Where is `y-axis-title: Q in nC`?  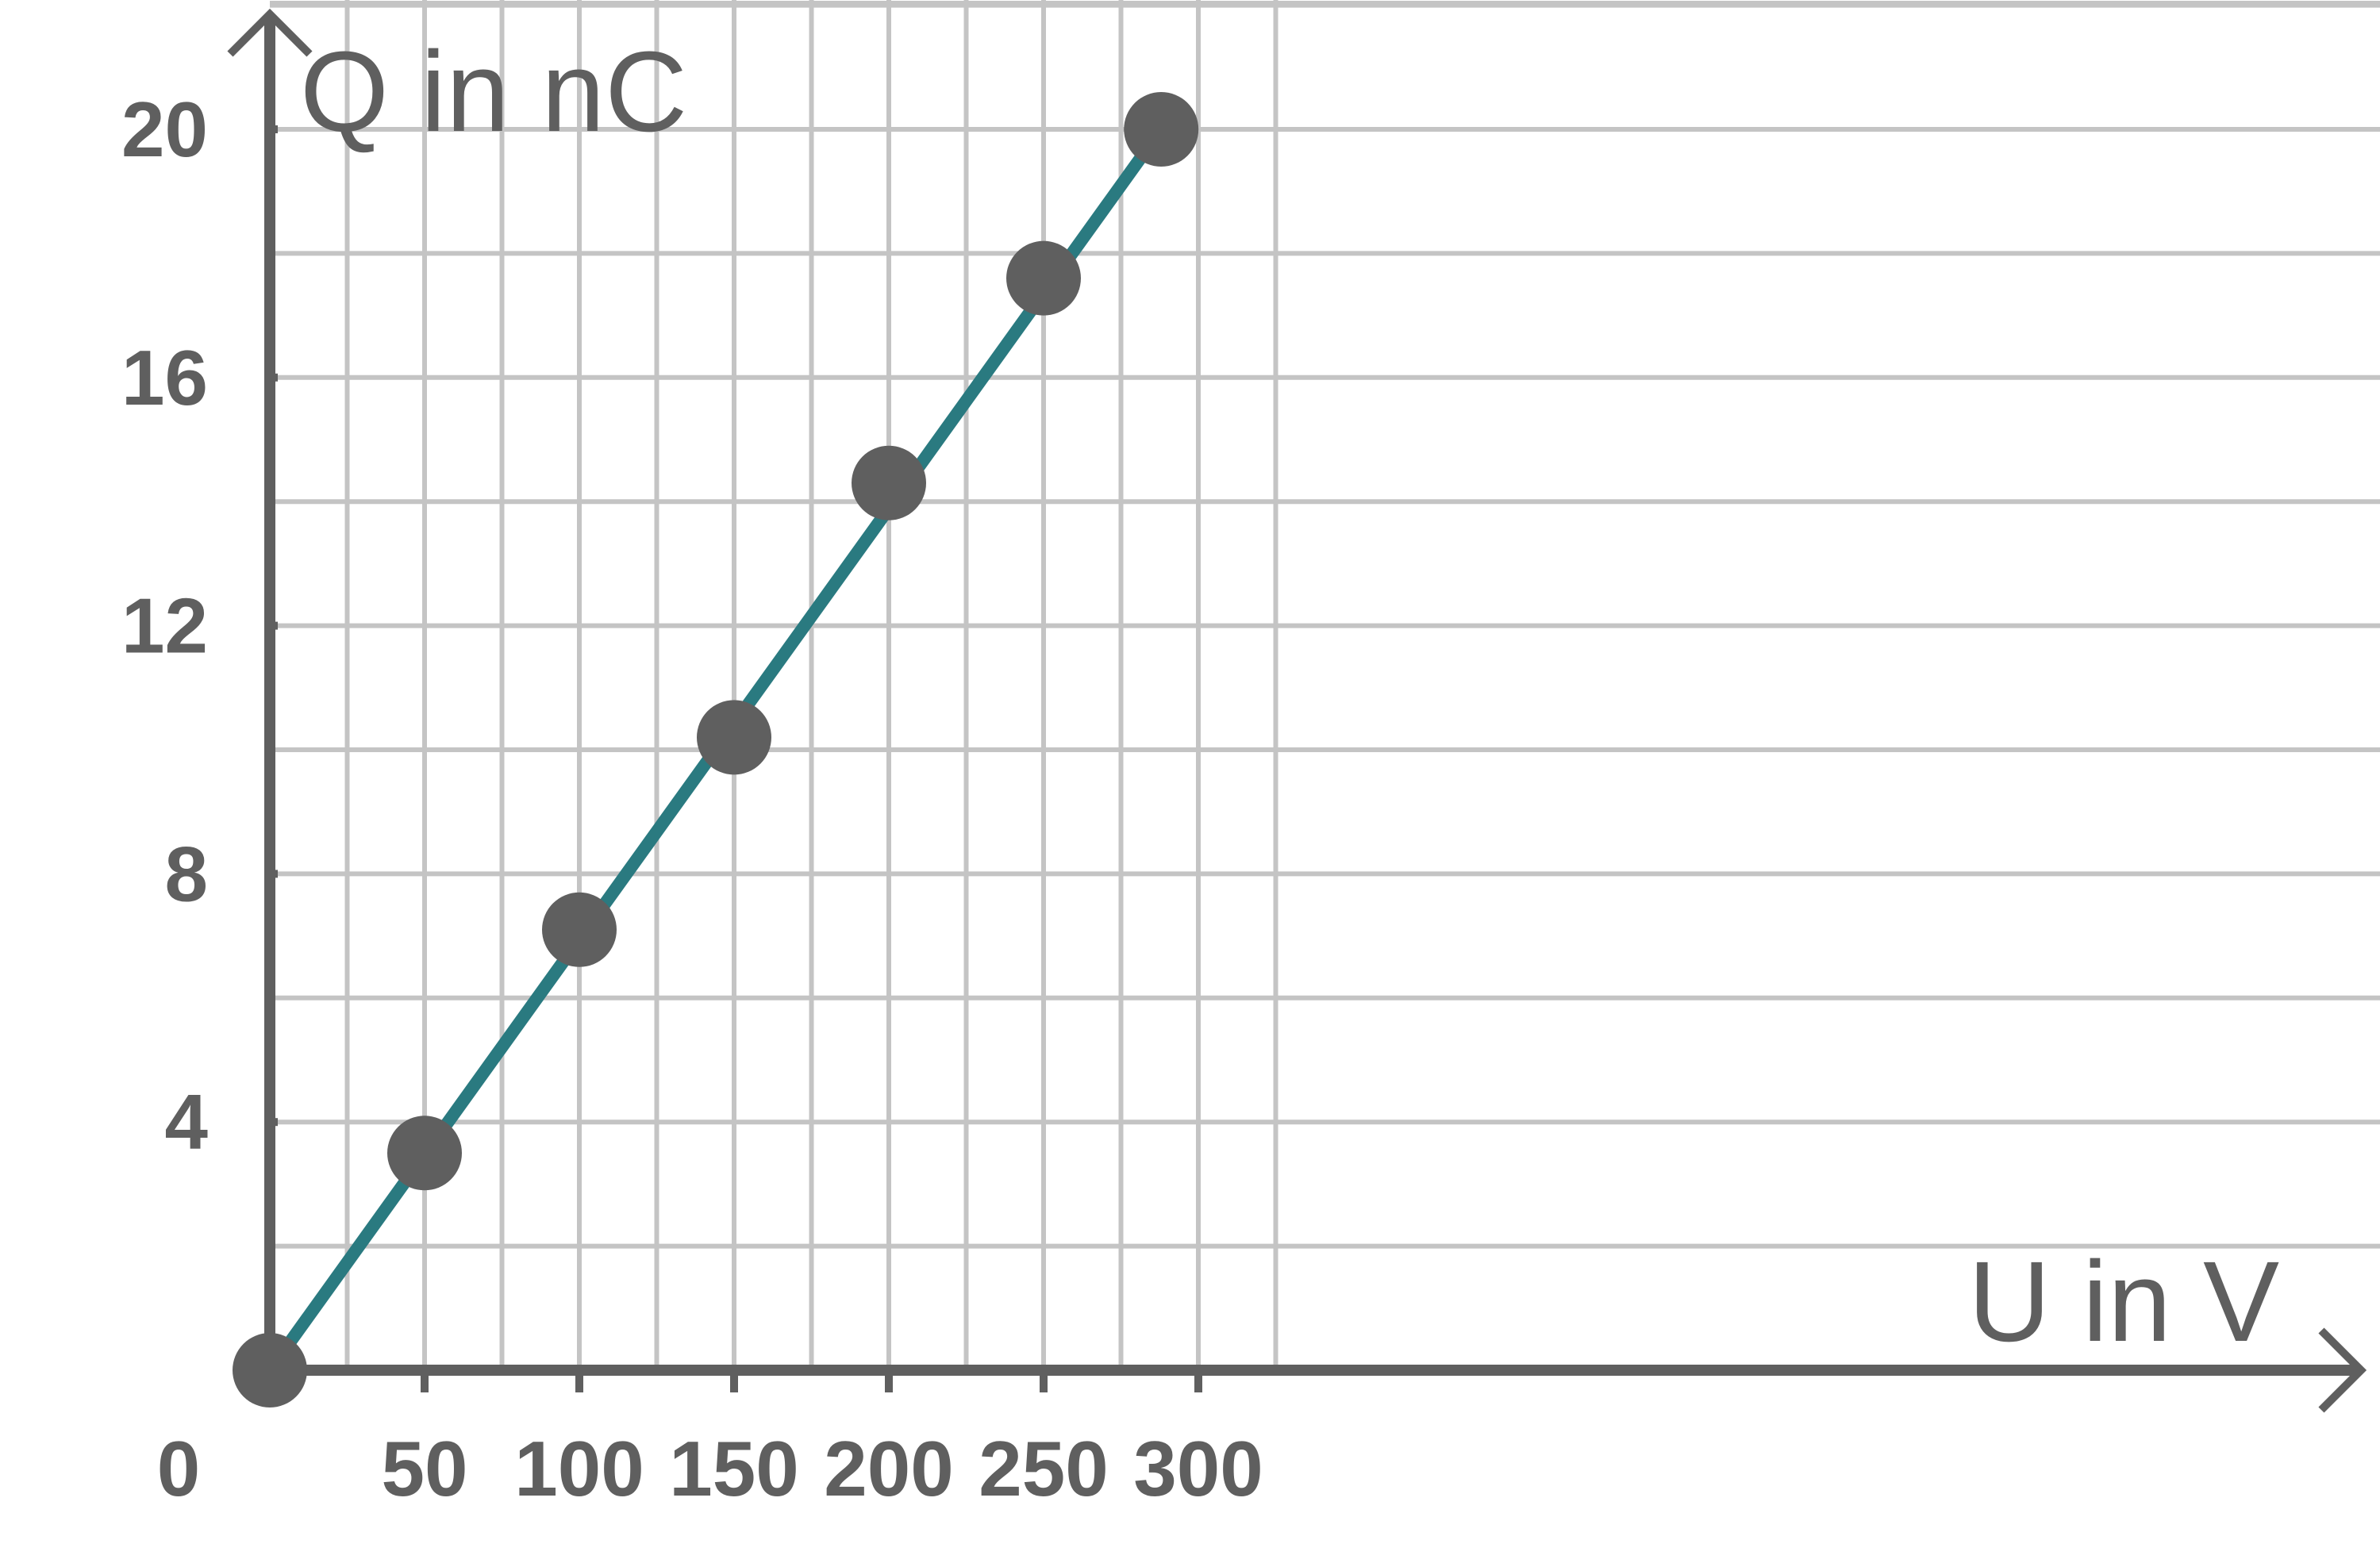
y-axis-title: Q in nC is located at coordinates (493, 92).